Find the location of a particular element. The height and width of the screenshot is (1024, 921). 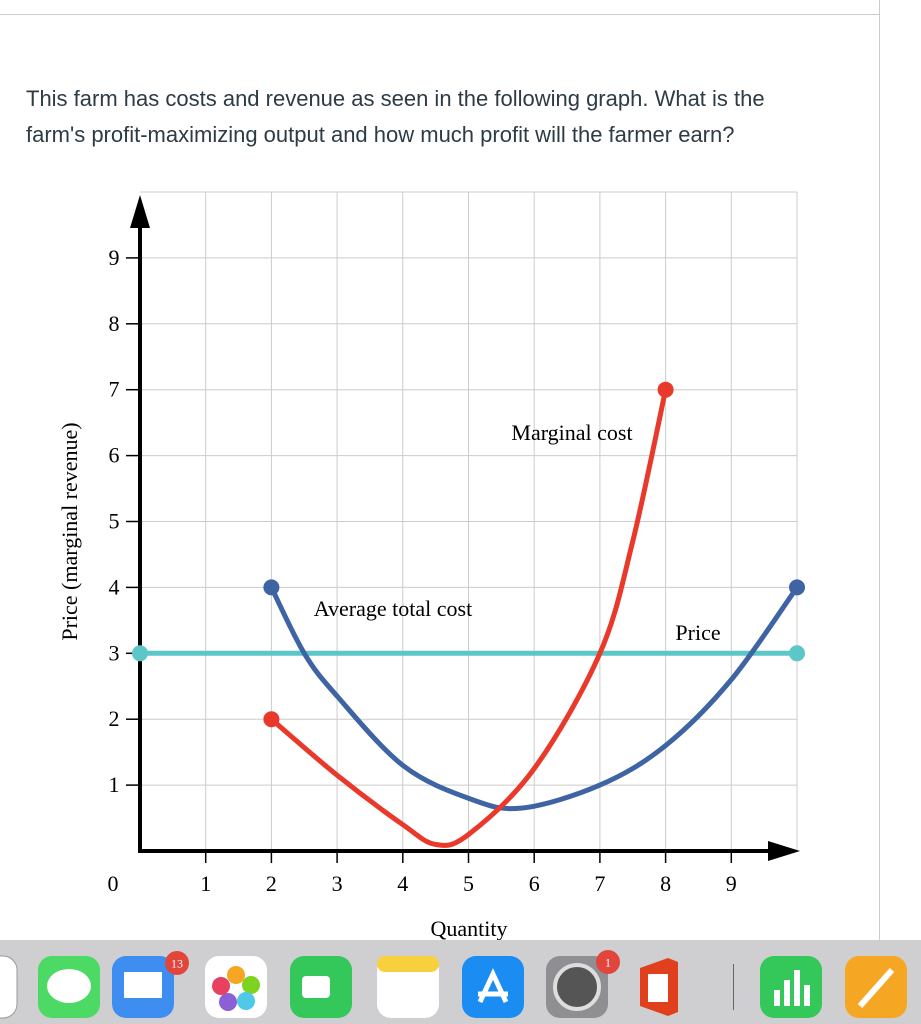

x-axis-label: Quantity is located at coordinates (469, 928).